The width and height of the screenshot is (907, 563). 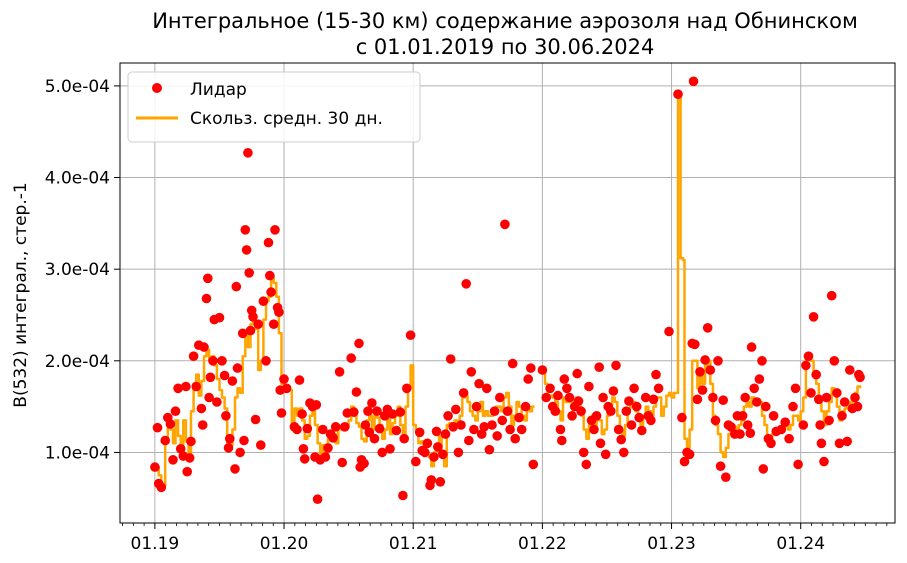 What do you see at coordinates (542, 544) in the screenshot?
I see `x-tick-label: 01.22` at bounding box center [542, 544].